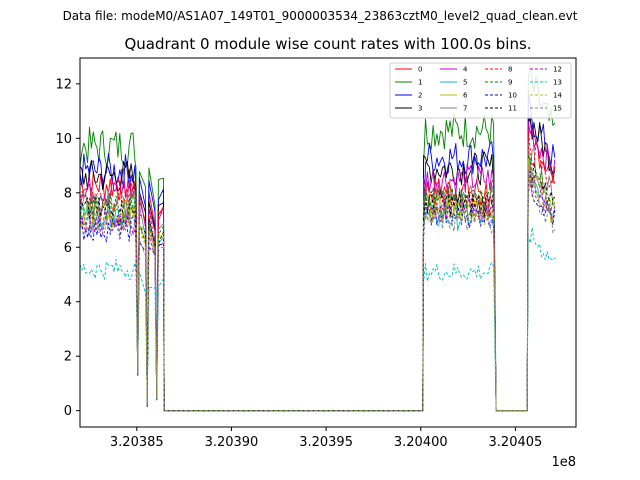 The height and width of the screenshot is (480, 640). I want to click on legend-label-3: 3, so click(420, 109).